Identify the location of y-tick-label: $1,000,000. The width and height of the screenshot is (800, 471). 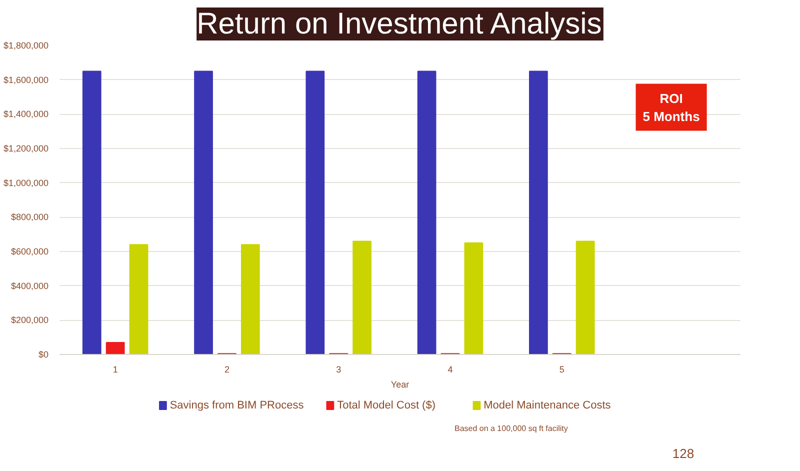
(26, 183).